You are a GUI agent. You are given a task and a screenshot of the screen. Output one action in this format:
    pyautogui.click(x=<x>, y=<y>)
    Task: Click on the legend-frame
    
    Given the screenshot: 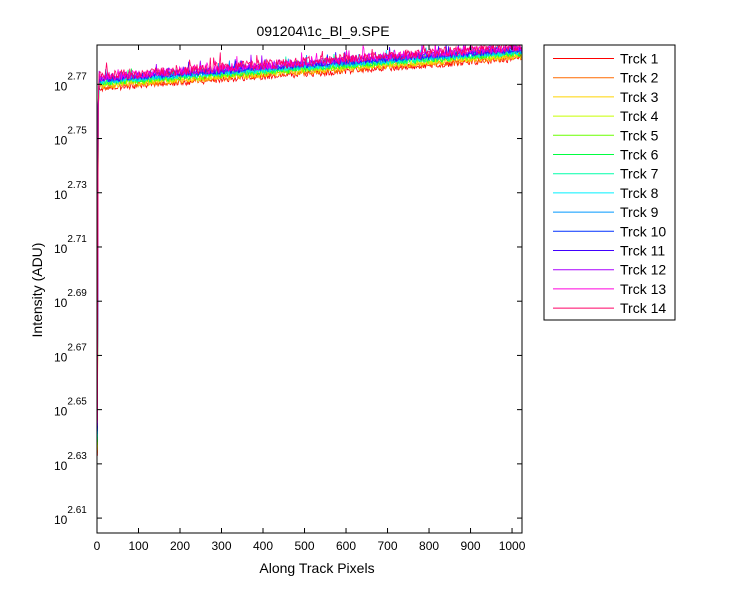 What is the action you would take?
    pyautogui.click(x=609, y=182)
    